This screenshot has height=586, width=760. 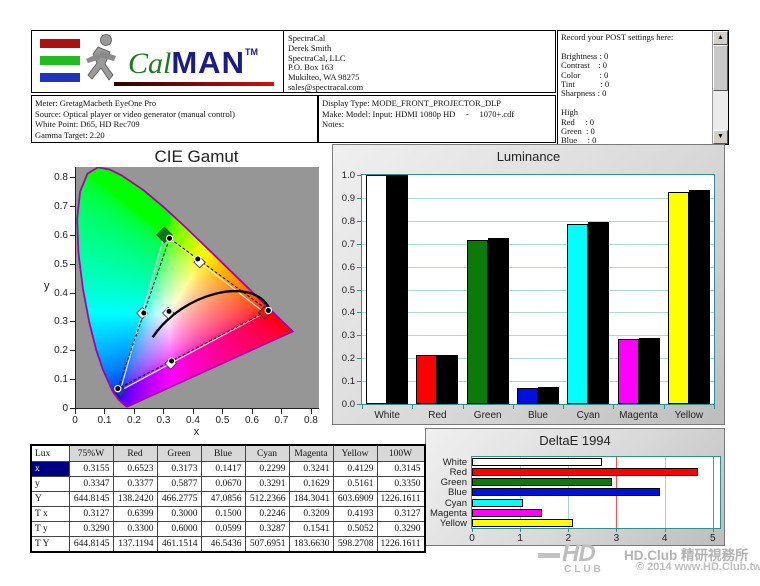 What do you see at coordinates (398, 289) in the screenshot?
I see `luminance-target-bar-white` at bounding box center [398, 289].